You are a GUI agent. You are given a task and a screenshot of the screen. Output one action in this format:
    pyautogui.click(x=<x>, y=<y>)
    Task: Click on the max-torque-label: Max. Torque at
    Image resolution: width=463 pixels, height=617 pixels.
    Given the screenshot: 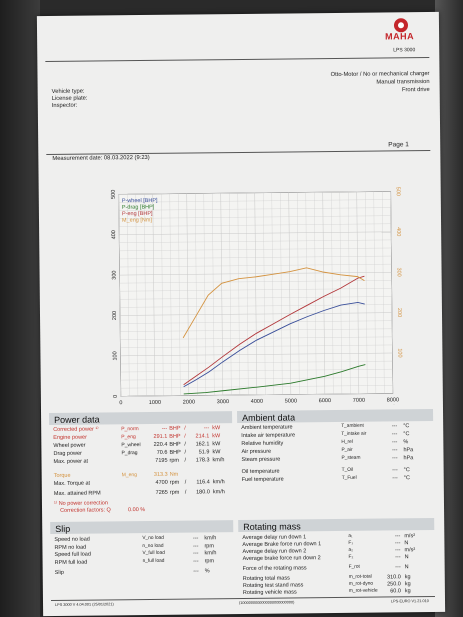 What is the action you would take?
    pyautogui.click(x=72, y=483)
    